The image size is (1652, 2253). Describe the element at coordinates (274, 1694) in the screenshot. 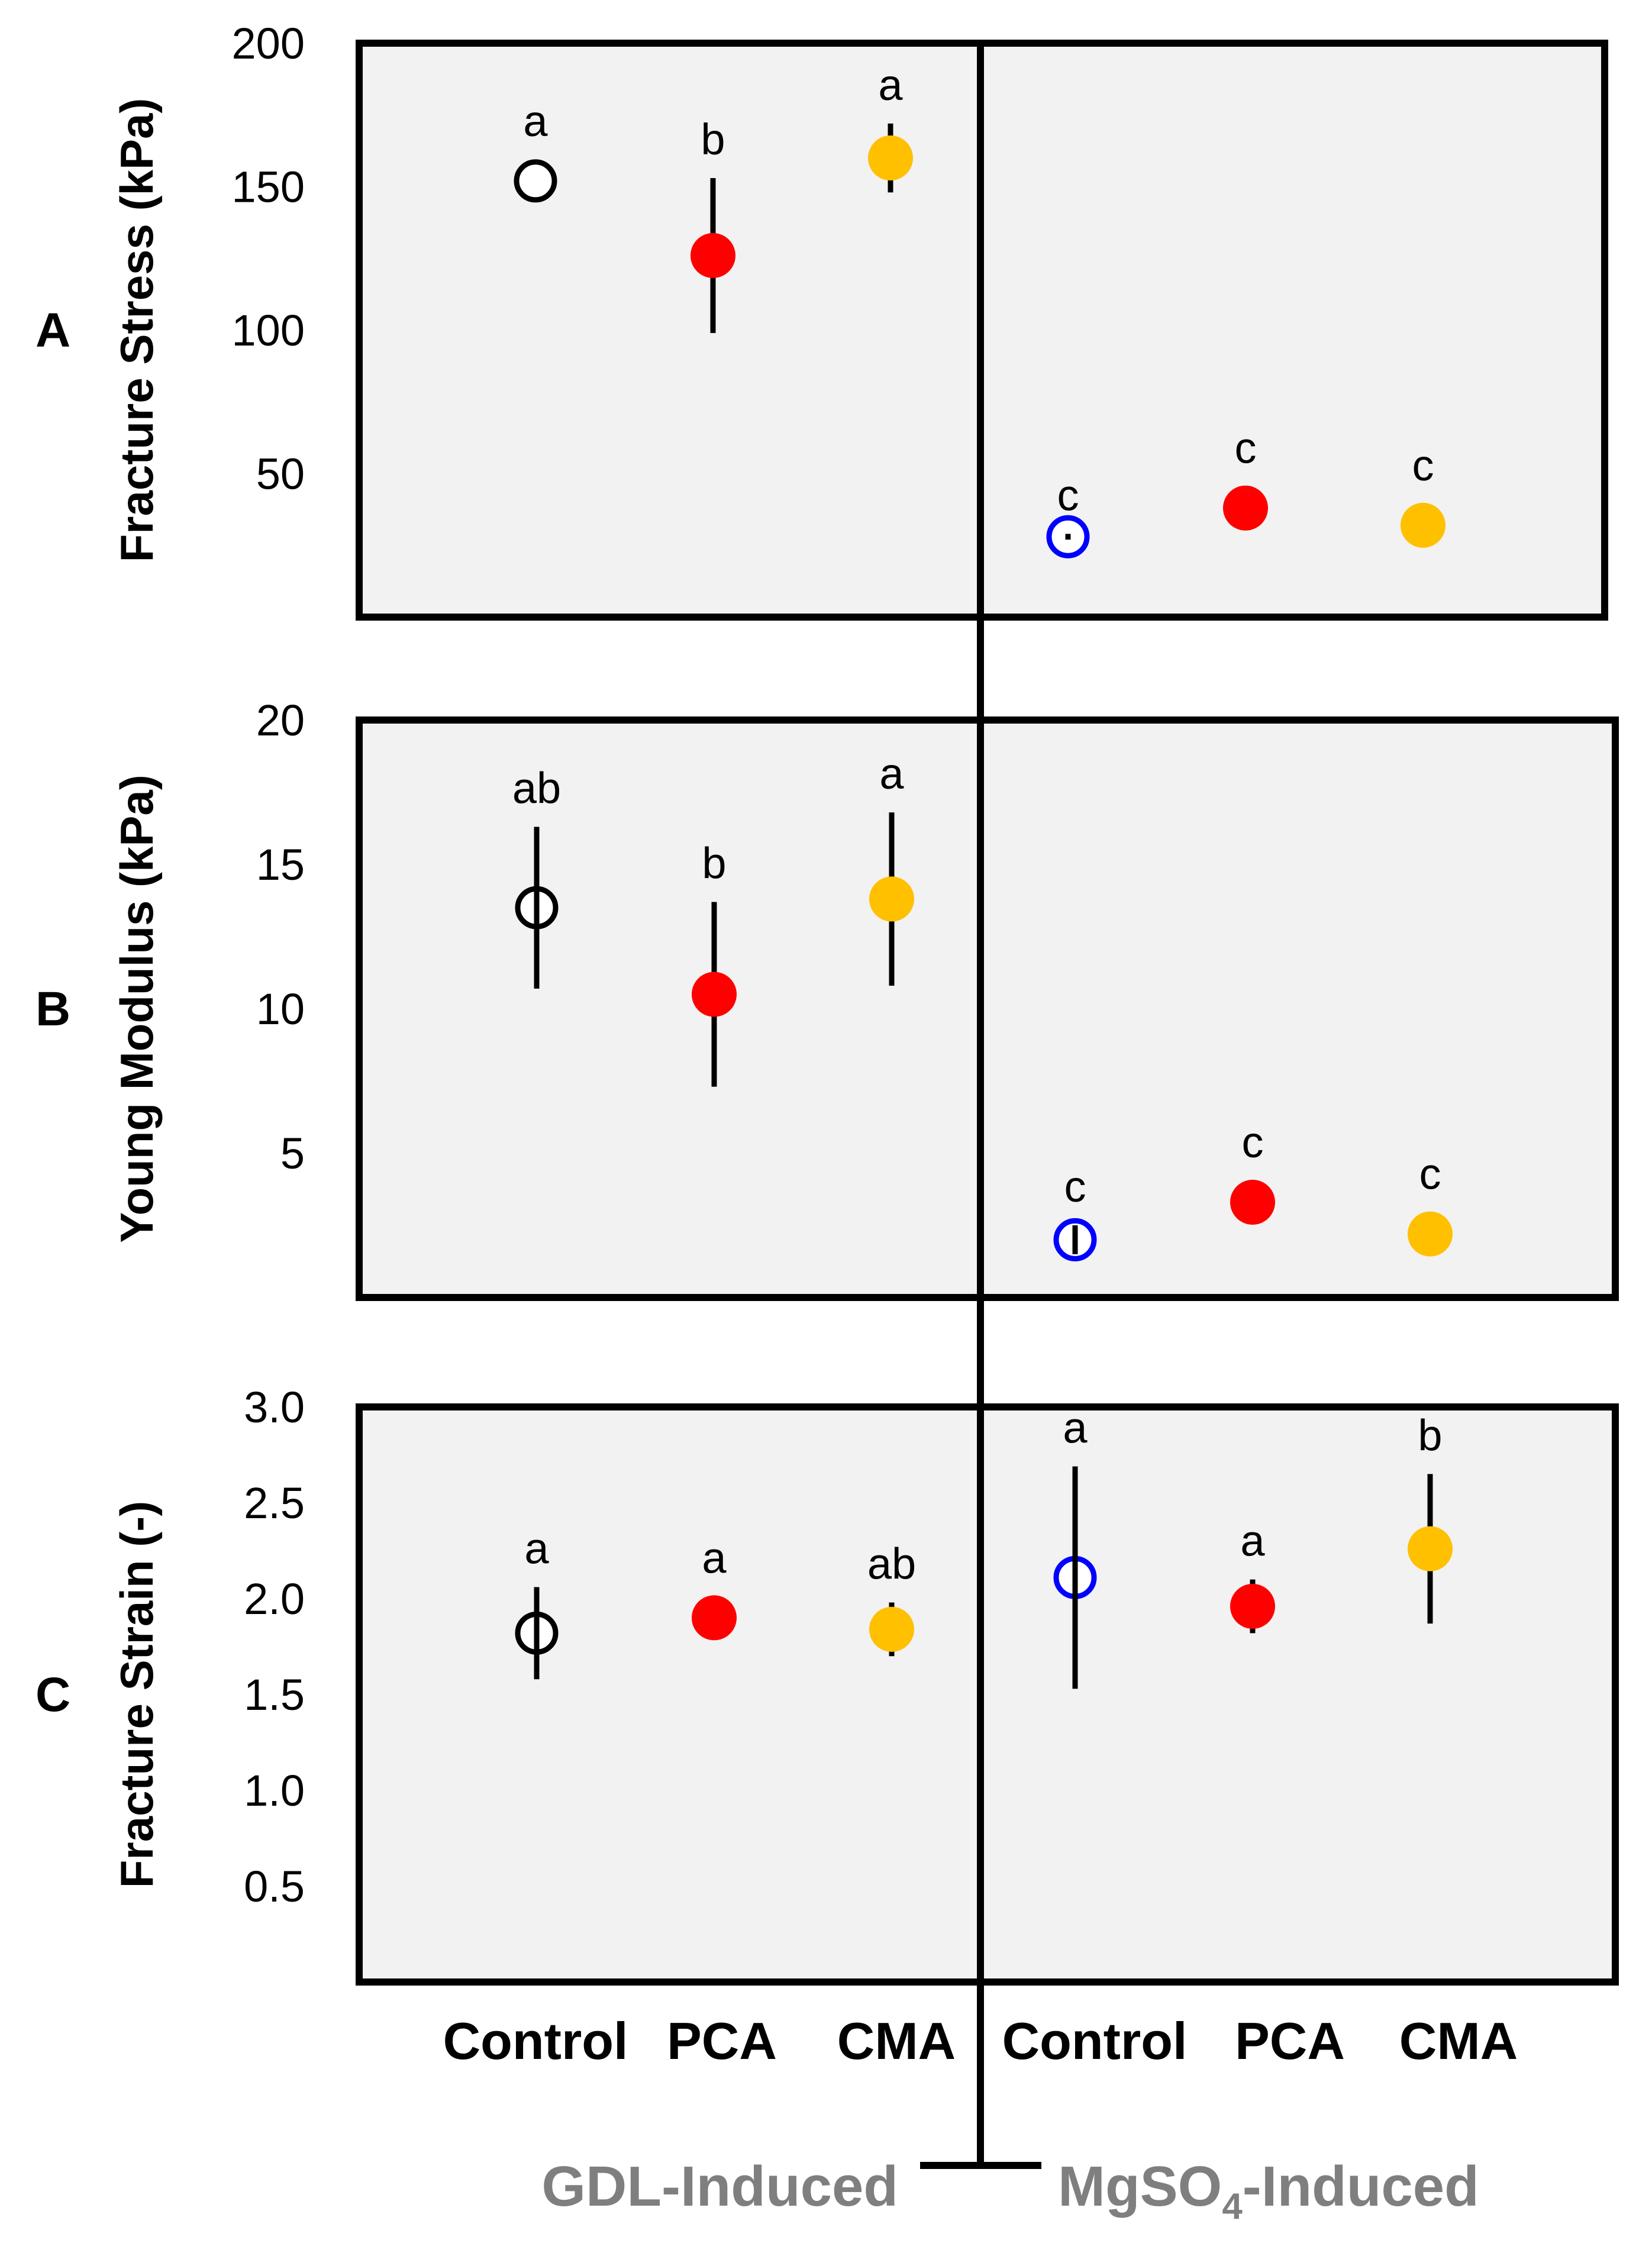

I see `y-tick-label: 1.5` at that location.